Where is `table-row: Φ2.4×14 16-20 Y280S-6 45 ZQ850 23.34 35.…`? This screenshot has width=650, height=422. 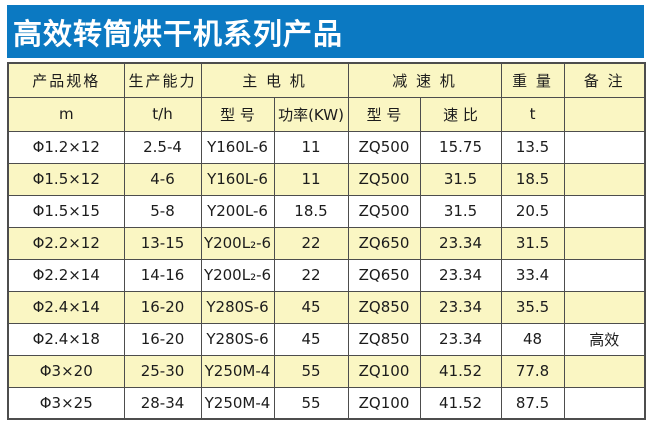 table-row: Φ2.4×14 16-20 Y280S-6 45 ZQ850 23.34 35.… is located at coordinates (326, 307).